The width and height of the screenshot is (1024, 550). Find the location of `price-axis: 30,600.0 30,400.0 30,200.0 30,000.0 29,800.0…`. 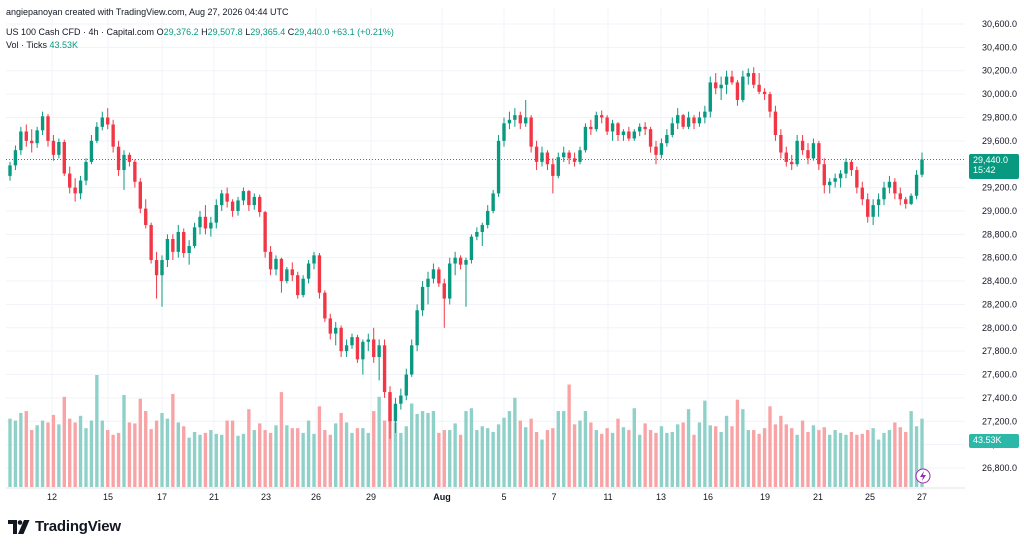

price-axis: 30,600.0 30,400.0 30,200.0 30,000.0 29,800.0… is located at coordinates (999, 246).